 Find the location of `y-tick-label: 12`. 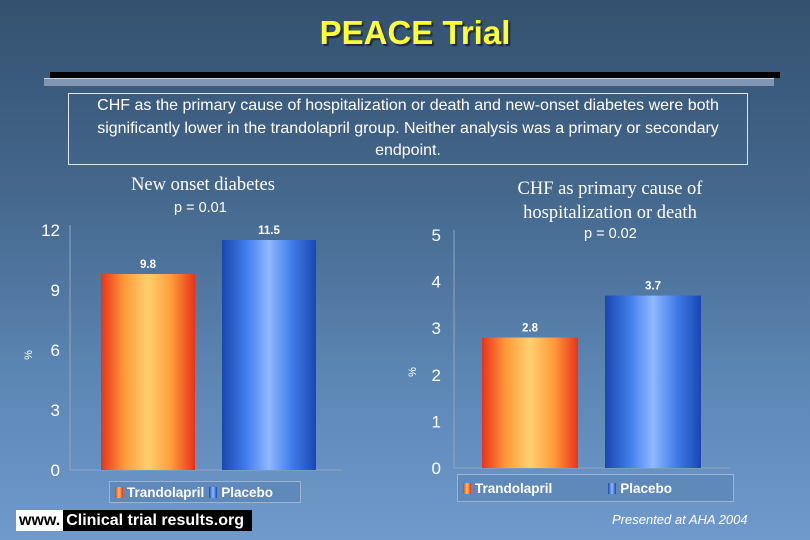

y-tick-label: 12 is located at coordinates (50, 230).